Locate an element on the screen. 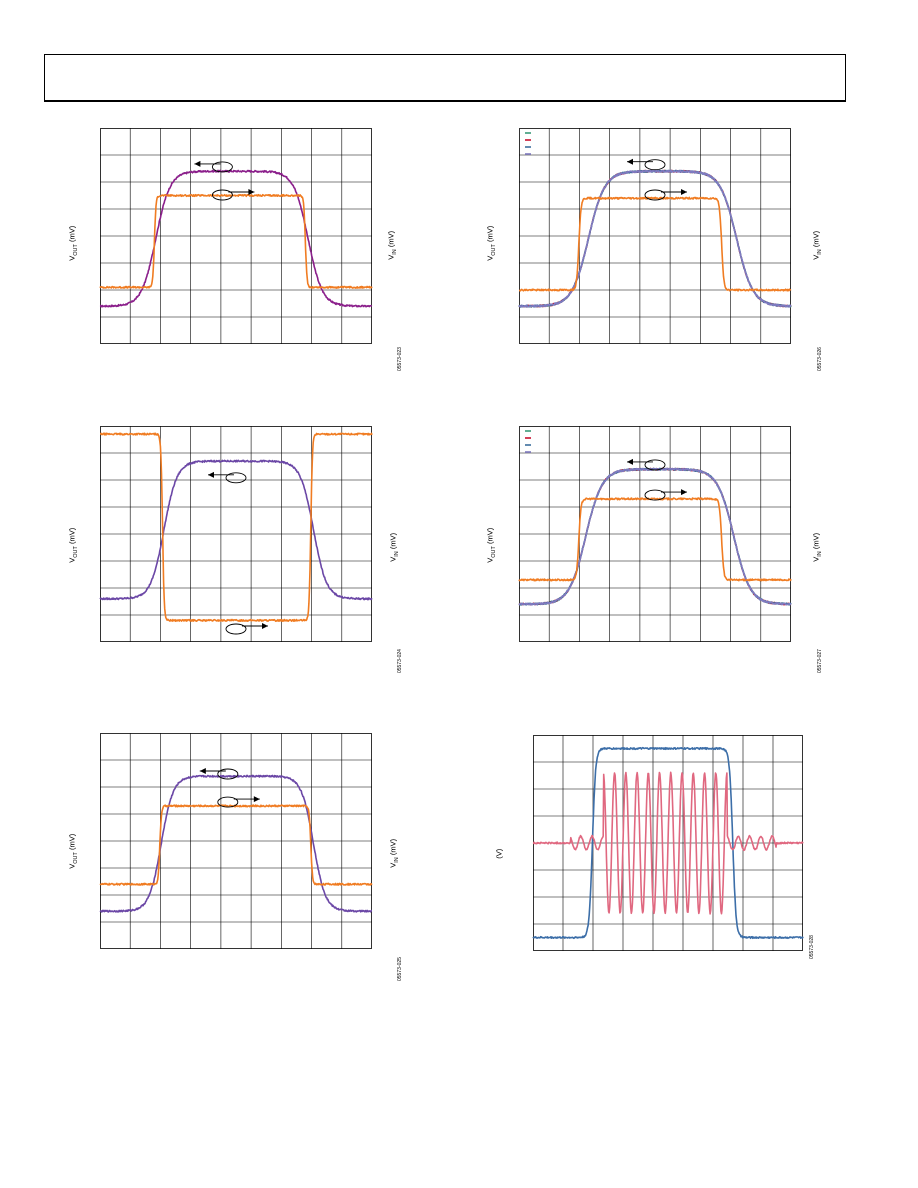 Image resolution: width=918 pixels, height=1188 pixels. figure-id: 05573-028 is located at coordinates (812, 947).